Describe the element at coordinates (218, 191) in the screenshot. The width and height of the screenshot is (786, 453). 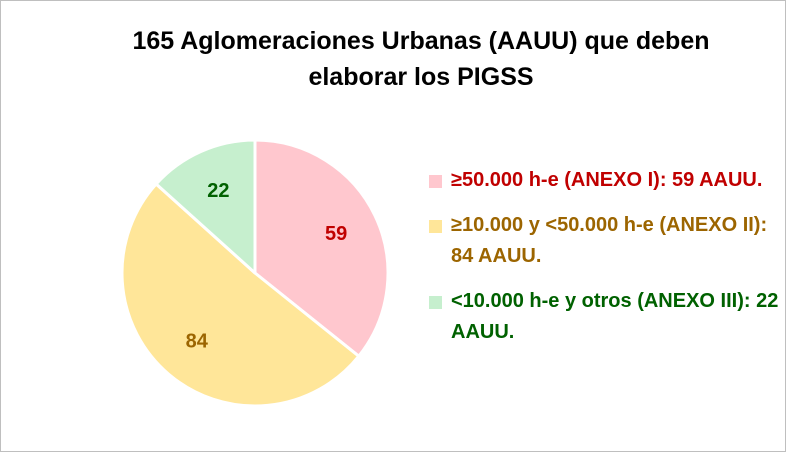
I see `data-label-anexo-3: 22` at that location.